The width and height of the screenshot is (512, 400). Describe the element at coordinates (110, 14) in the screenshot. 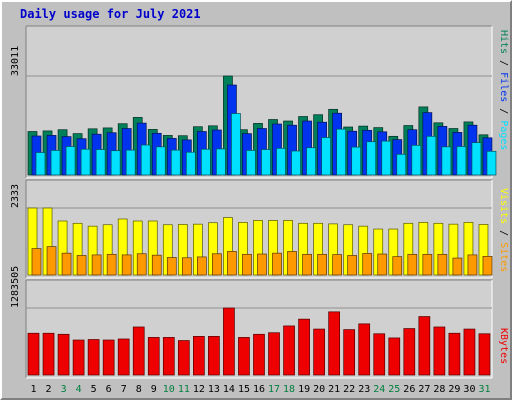

I see `chart-title: Daily usage for July 2021` at that location.